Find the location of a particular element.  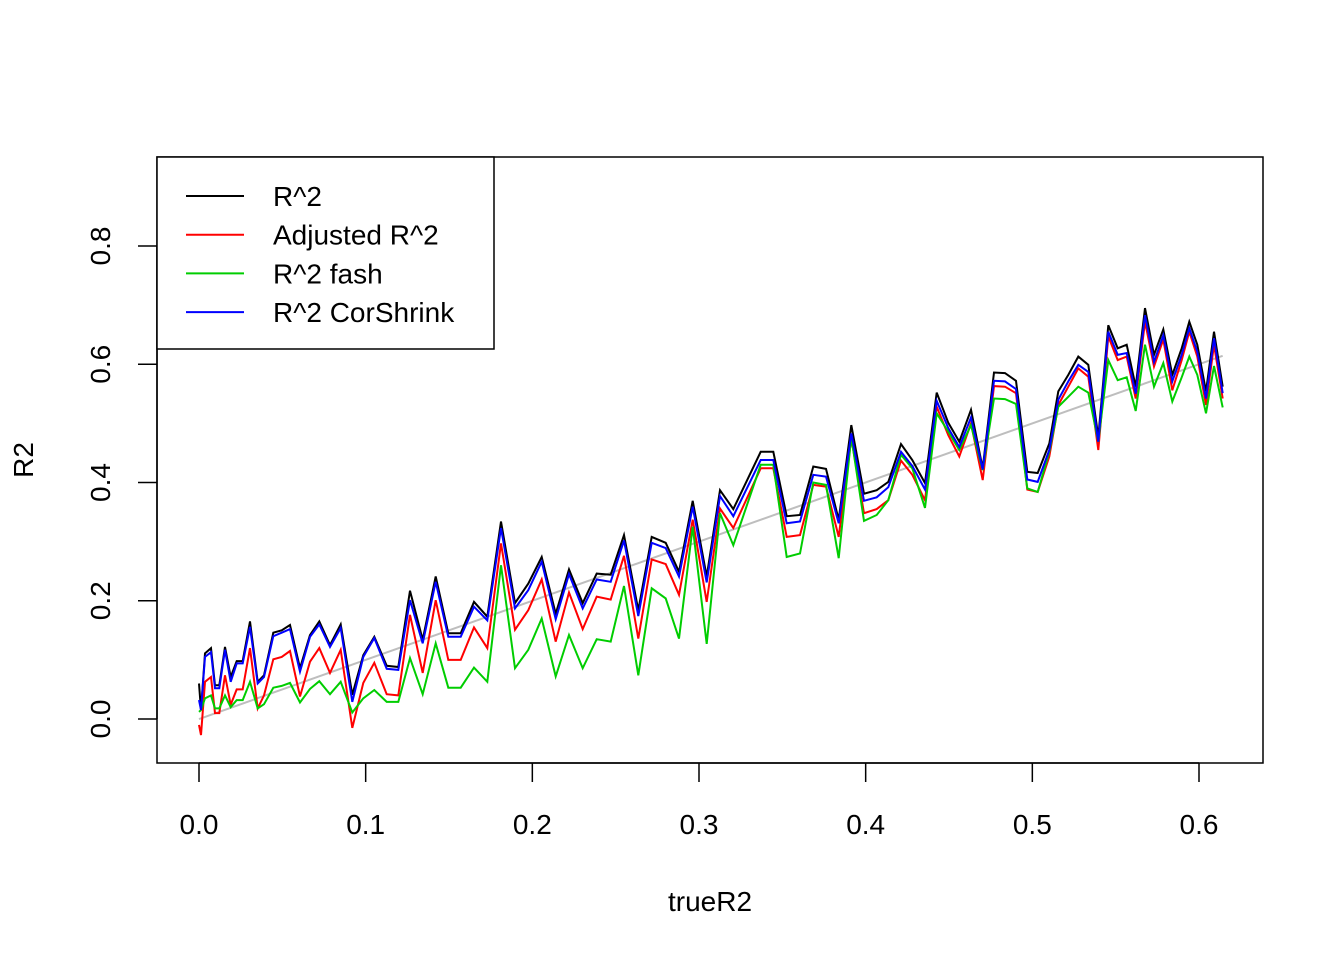

x-tick-label: 0.3 is located at coordinates (699, 824).